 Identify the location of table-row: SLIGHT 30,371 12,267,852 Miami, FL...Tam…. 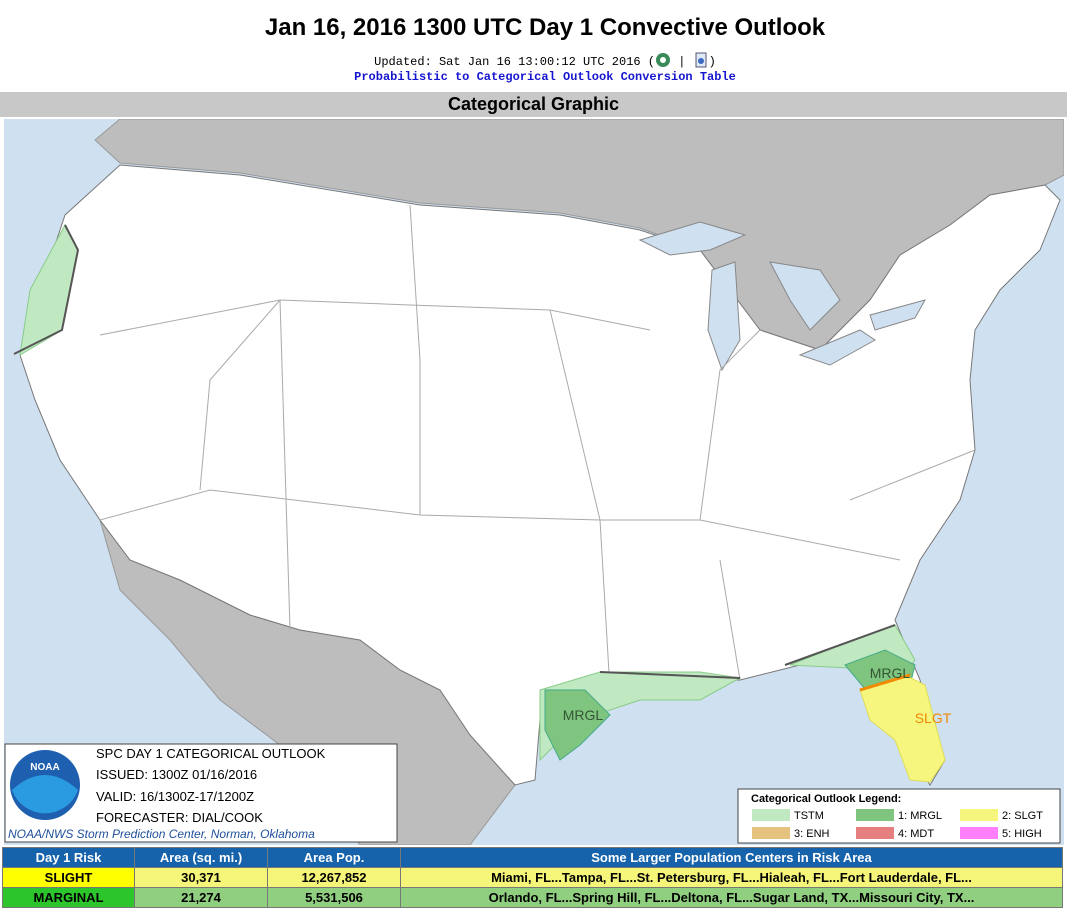
(532, 877).